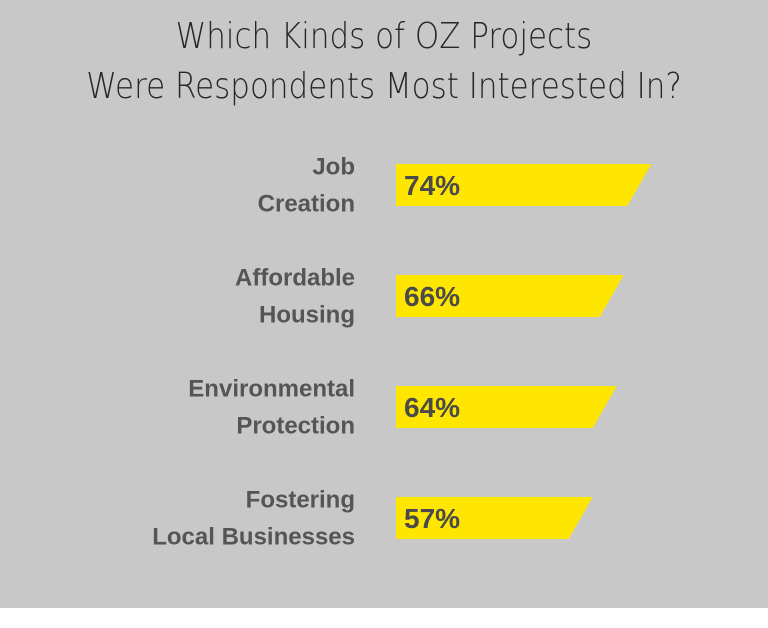  Describe the element at coordinates (432, 185) in the screenshot. I see `value-label-1: 74%` at that location.